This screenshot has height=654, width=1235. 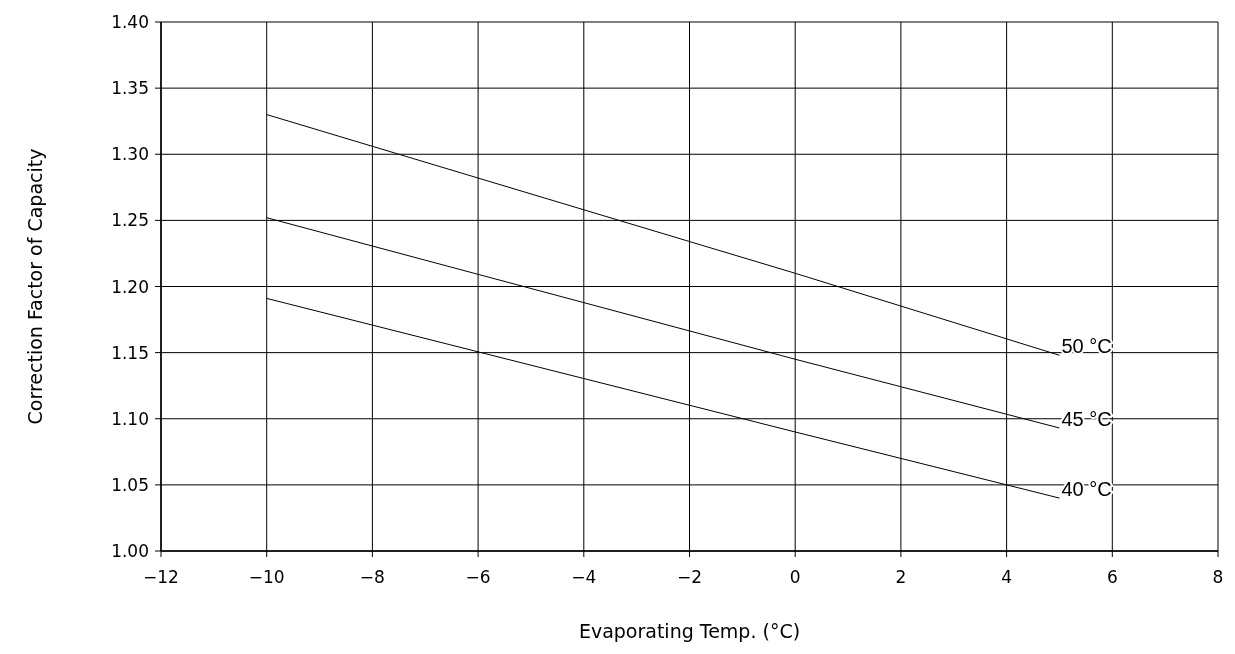 I want to click on y-tick-label: 1.05, so click(x=130, y=484).